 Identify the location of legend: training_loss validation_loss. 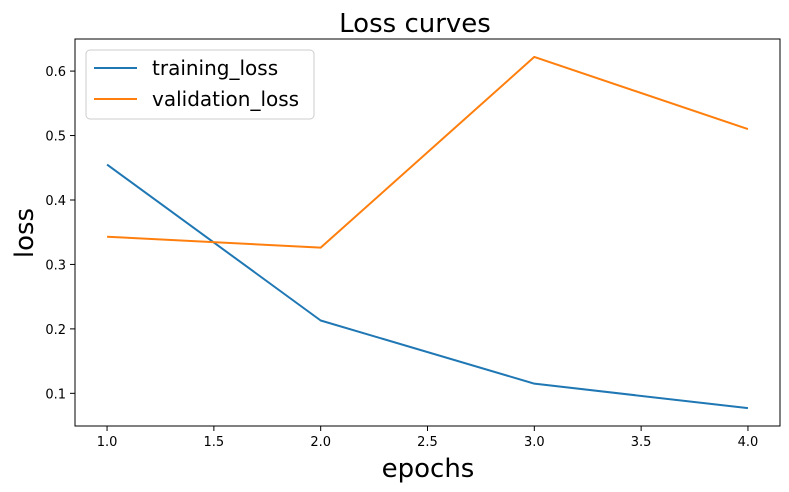
(200, 84).